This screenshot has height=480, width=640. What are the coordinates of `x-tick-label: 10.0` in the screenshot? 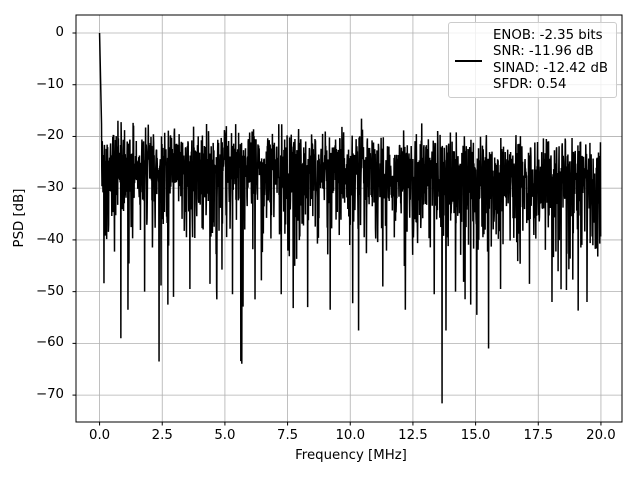 It's located at (350, 435).